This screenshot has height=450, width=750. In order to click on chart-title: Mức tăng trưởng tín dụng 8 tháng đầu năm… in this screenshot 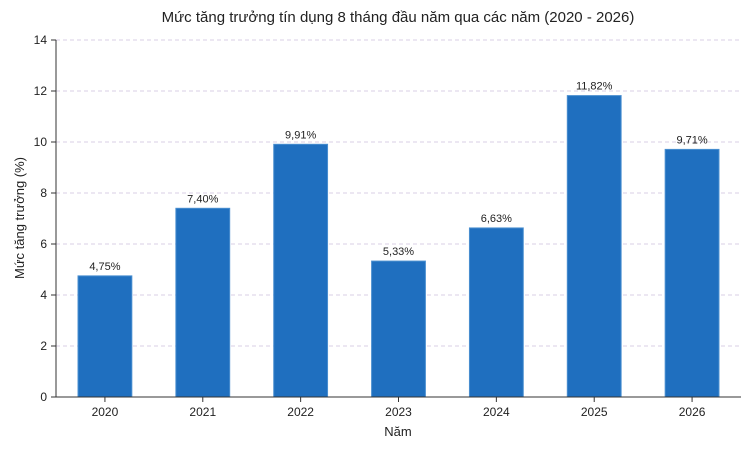, I will do `click(398, 17)`.